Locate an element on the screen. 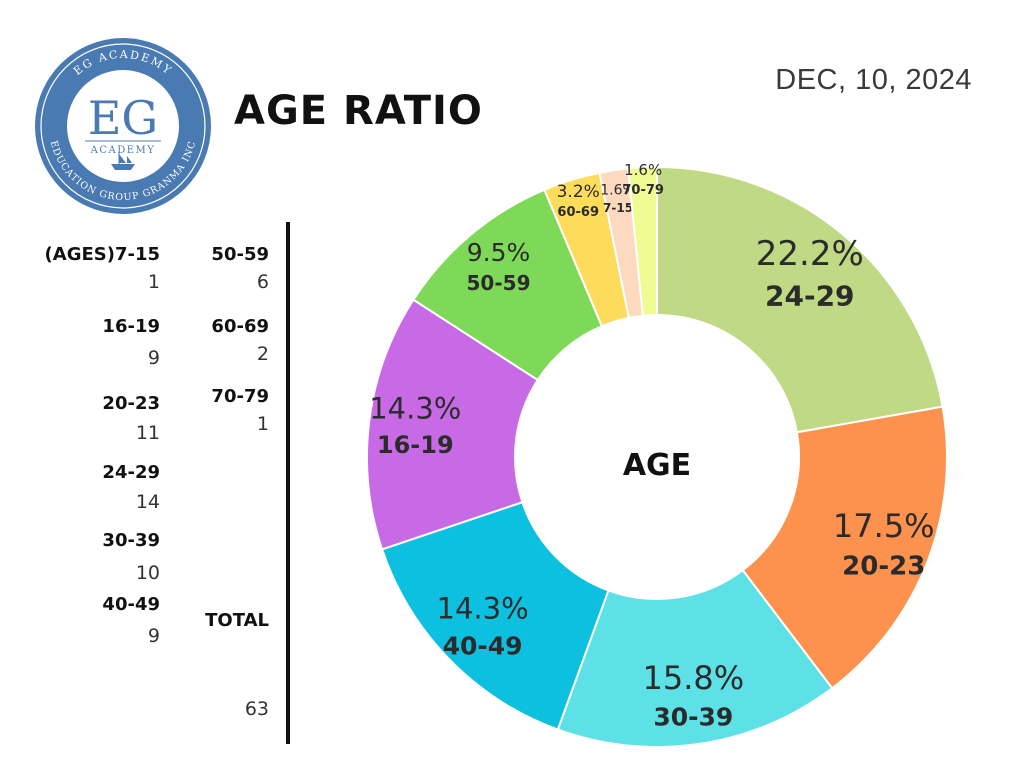  report-date: DEC, 10, 2024 is located at coordinates (873, 80).